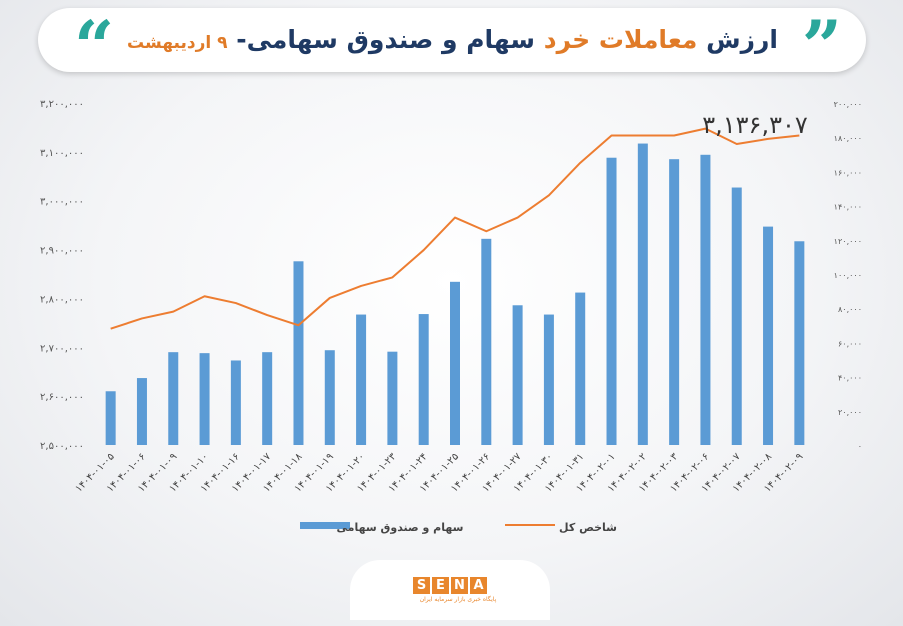  Describe the element at coordinates (848, 241) in the screenshot. I see `y-right-tick-label: ۱۲۰,۰۰۰` at that location.